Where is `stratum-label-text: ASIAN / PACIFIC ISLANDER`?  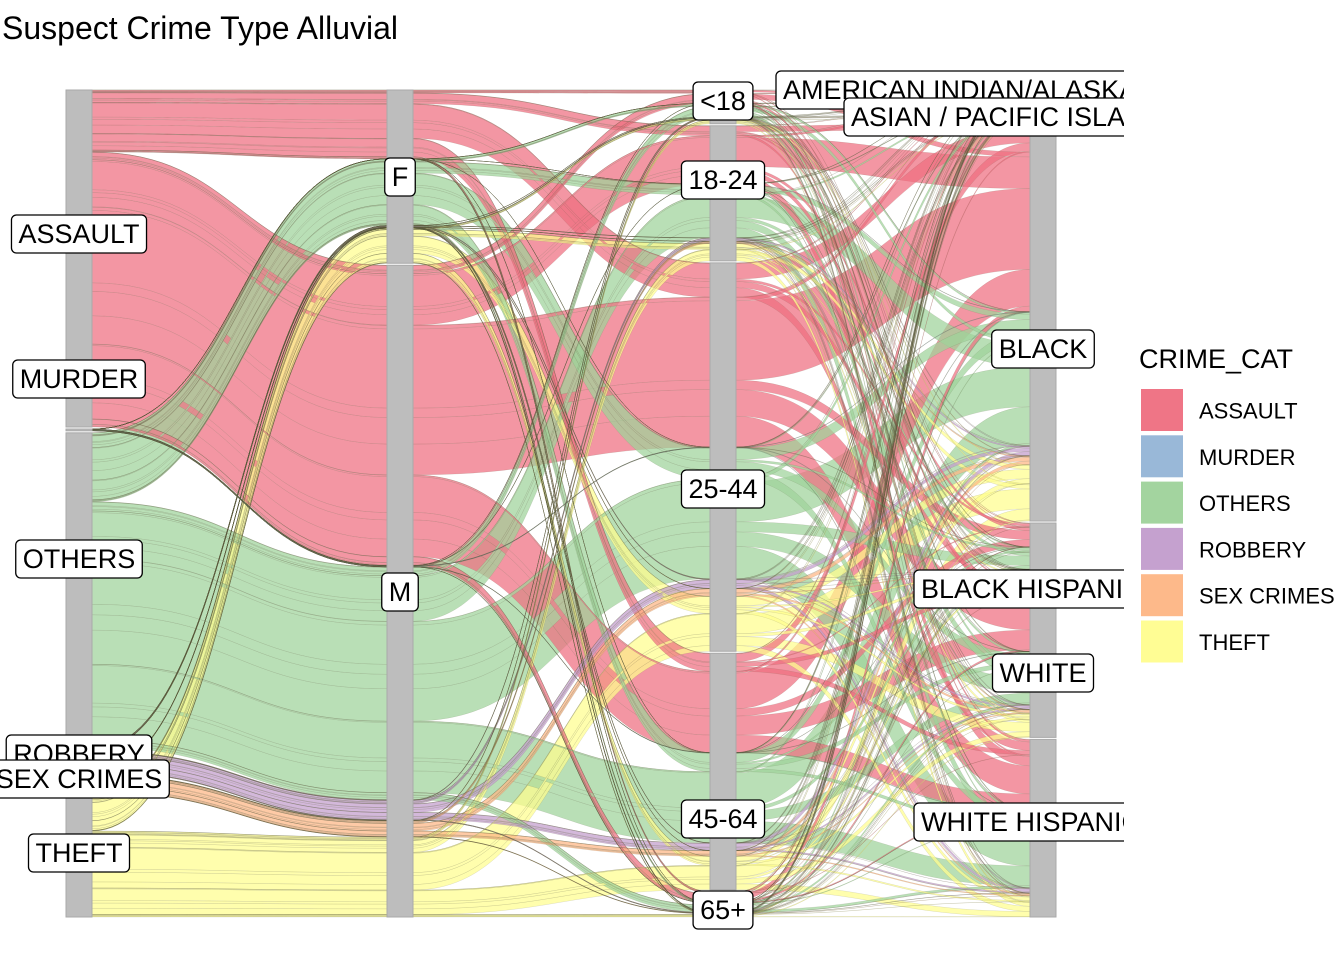 stratum-label-text: ASIAN / PACIFIC ISLANDER is located at coordinates (1026, 117).